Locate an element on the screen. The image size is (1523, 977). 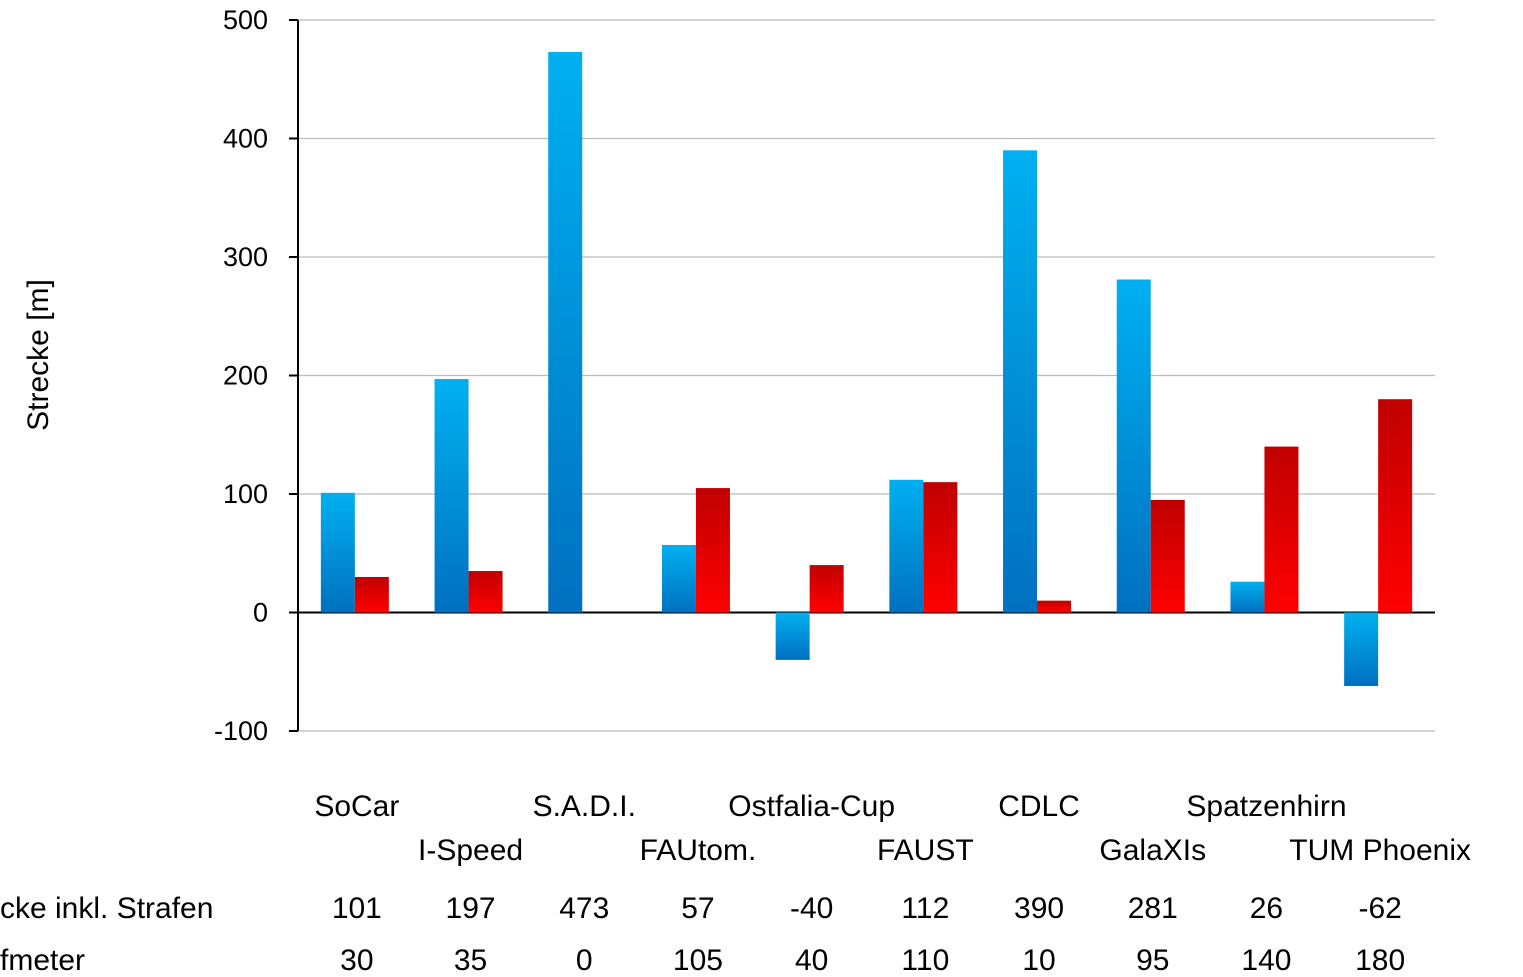
y-tick-label: 500 is located at coordinates (245, 20).